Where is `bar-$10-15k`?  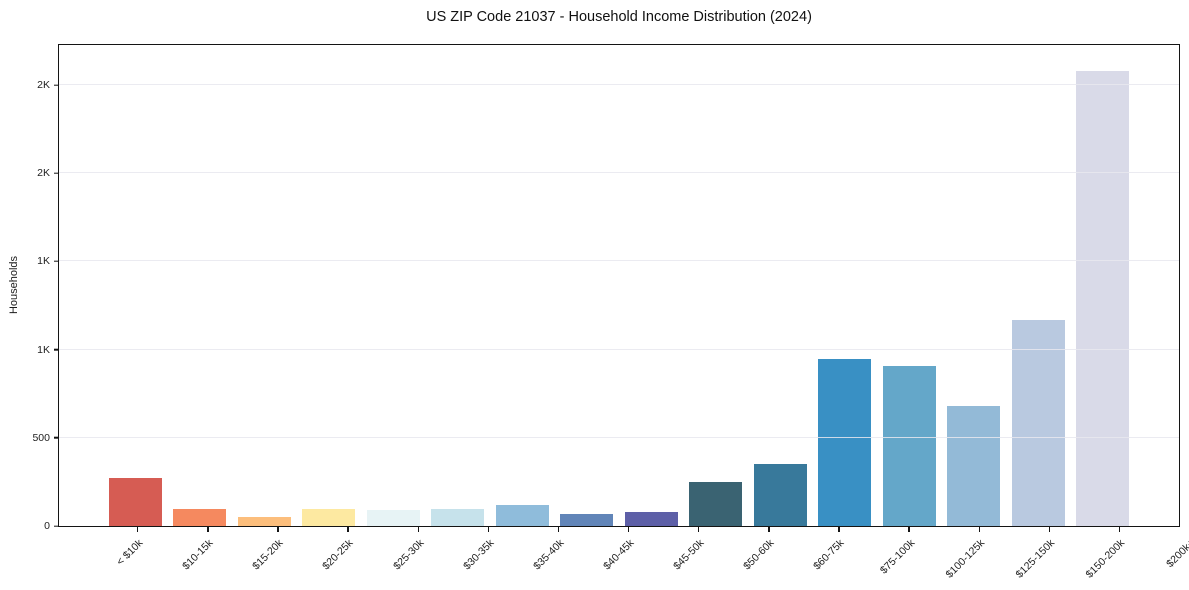 bar-$10-15k is located at coordinates (200, 517).